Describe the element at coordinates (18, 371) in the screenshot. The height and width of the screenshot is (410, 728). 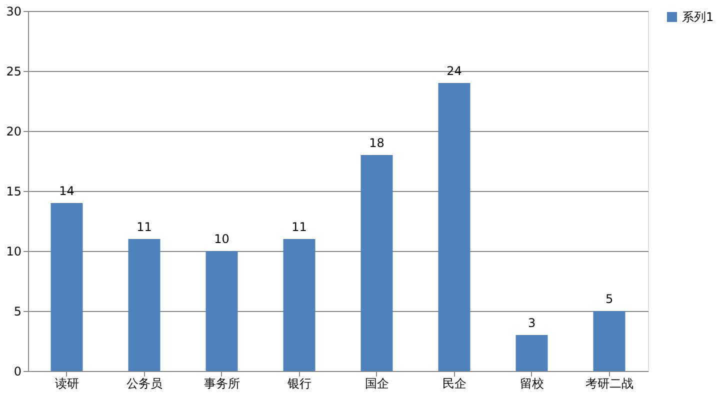
I see `y-tick-label: 0` at that location.